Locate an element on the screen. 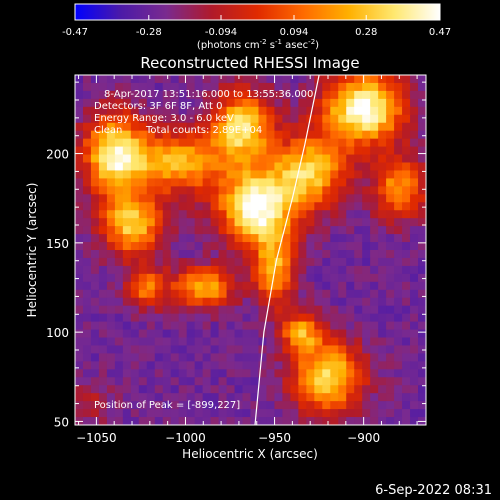 The height and width of the screenshot is (500, 500). y-tick-label: 50 is located at coordinates (61, 422).